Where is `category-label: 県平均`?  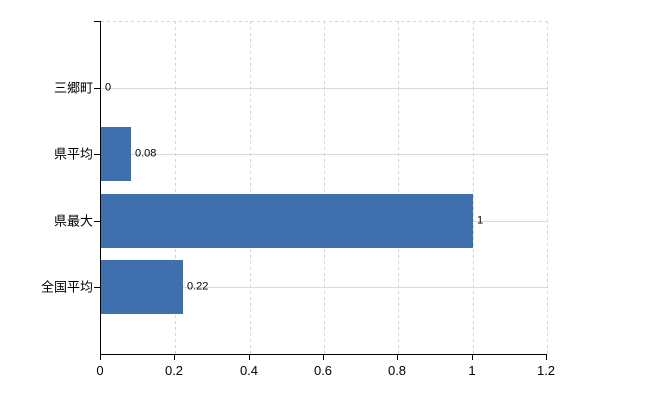 category-label: 県平均 is located at coordinates (73, 154).